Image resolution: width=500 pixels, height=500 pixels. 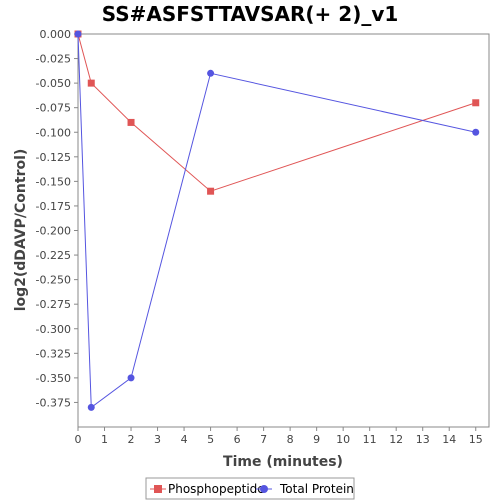 What do you see at coordinates (250, 14) in the screenshot?
I see `chart-title: SS#ASFSTTAVSAR(+ 2)_v1` at bounding box center [250, 14].